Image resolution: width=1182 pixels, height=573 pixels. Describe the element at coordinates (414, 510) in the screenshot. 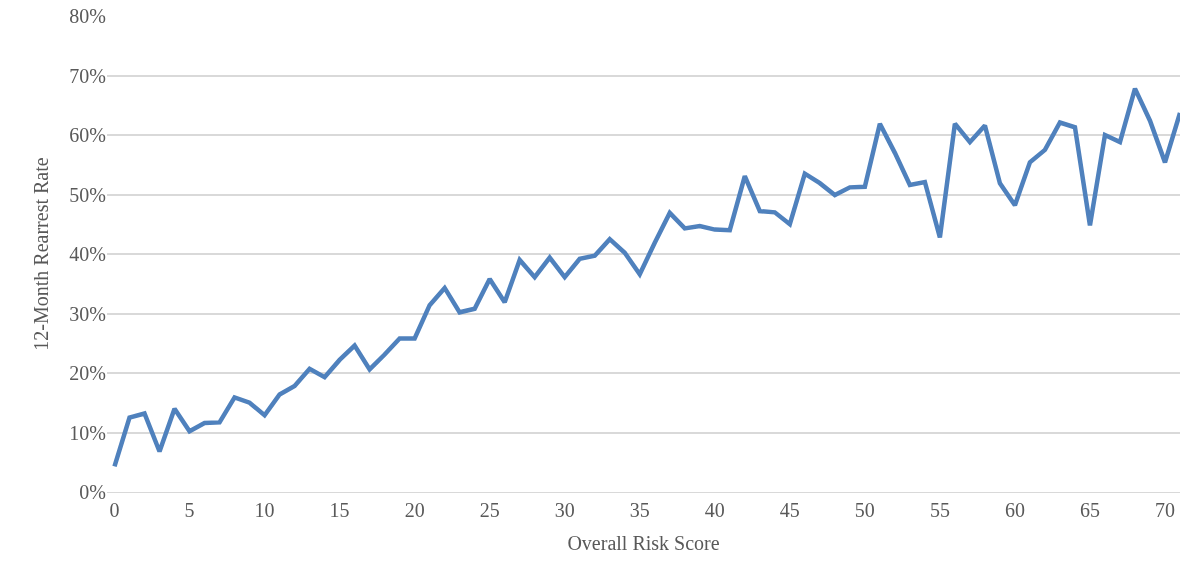

I see `x-tick-label: 20` at that location.